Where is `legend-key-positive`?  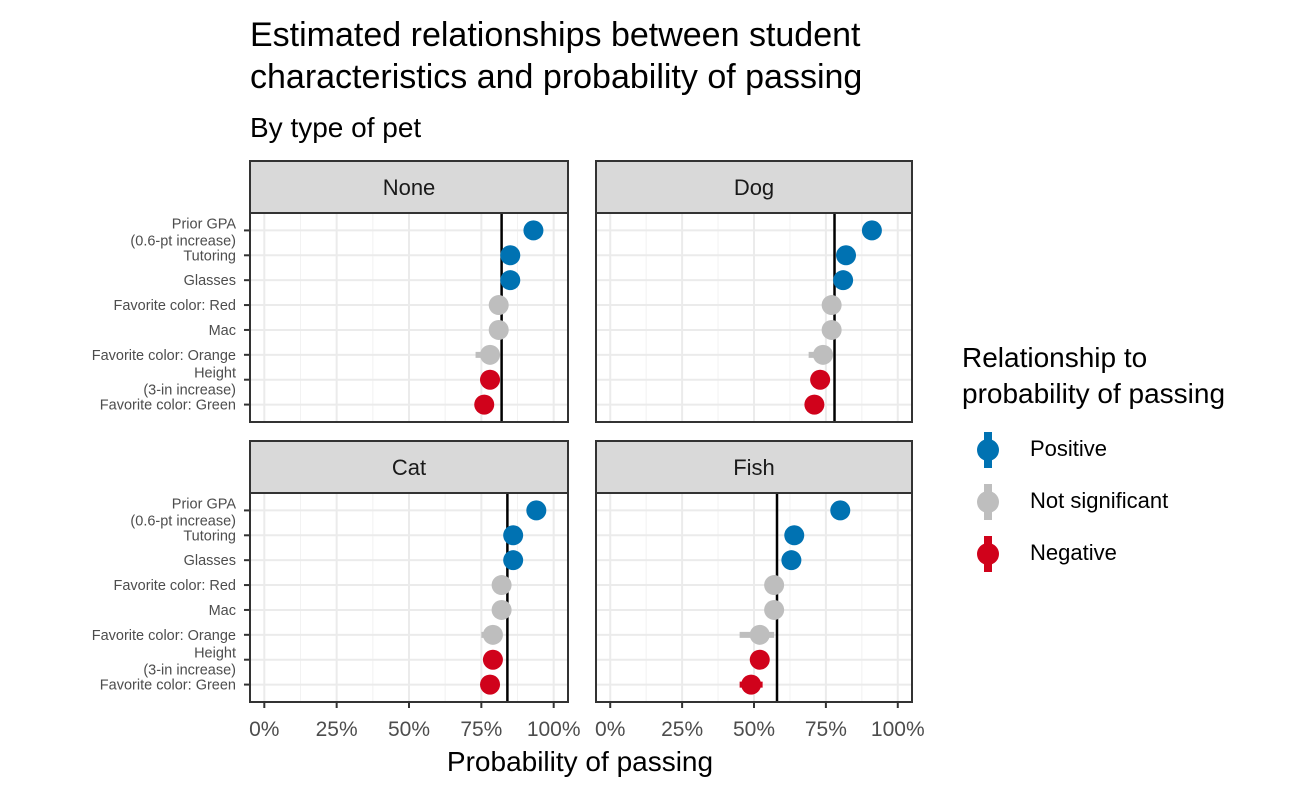 legend-key-positive is located at coordinates (988, 450).